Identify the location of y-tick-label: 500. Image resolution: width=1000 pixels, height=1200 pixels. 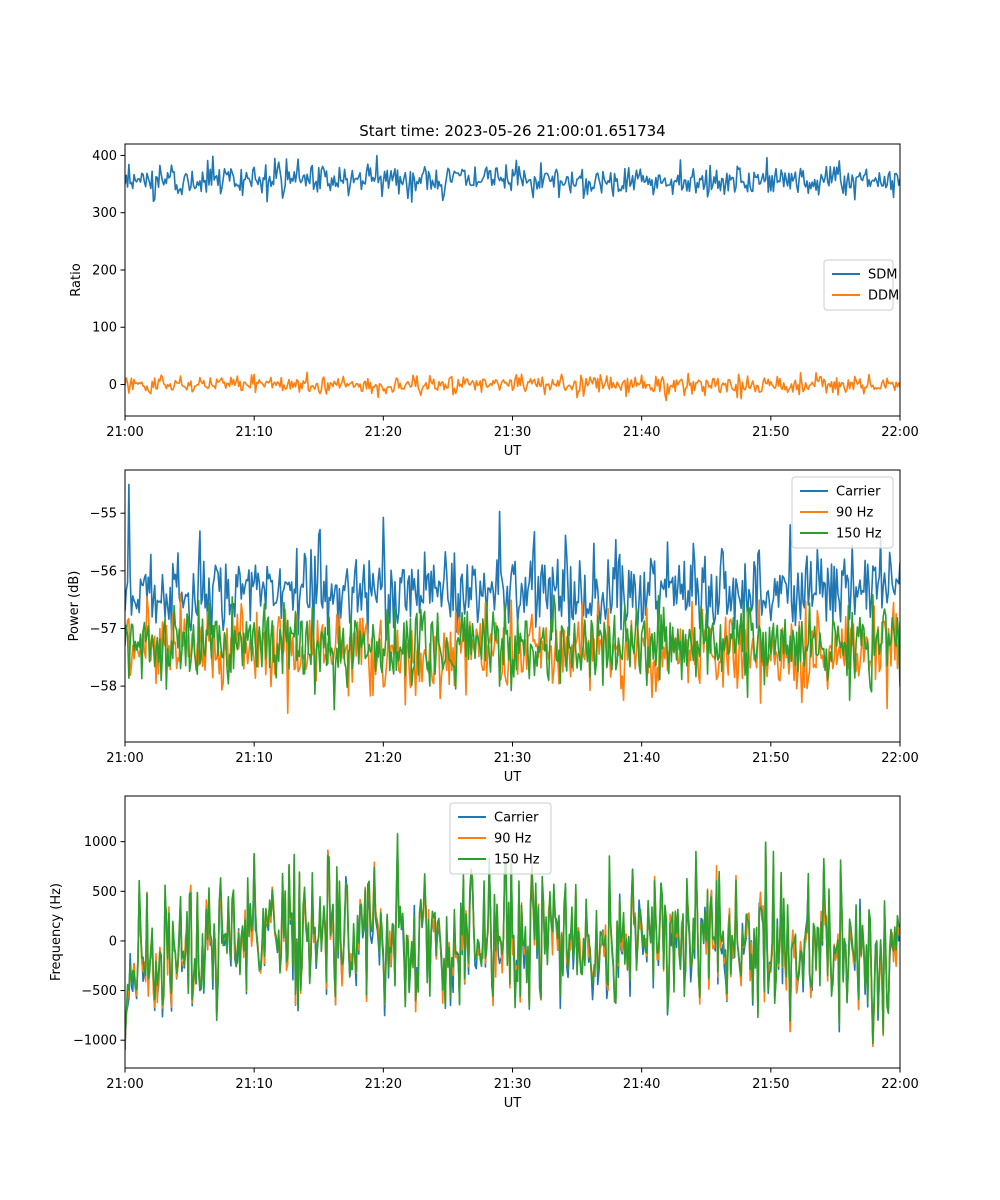
(104, 892).